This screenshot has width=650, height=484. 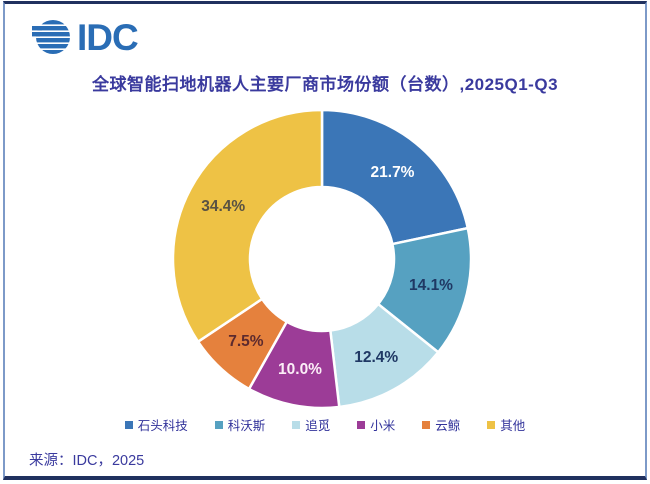 What do you see at coordinates (51, 37) in the screenshot?
I see `idc-globe-icon` at bounding box center [51, 37].